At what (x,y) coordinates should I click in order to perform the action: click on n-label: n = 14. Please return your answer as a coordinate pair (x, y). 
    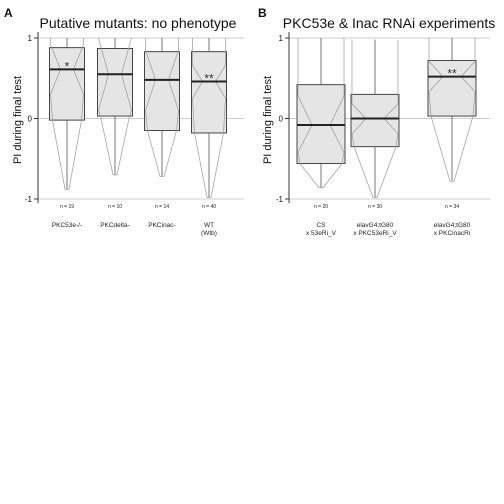
    Looking at the image, I should click on (162, 207).